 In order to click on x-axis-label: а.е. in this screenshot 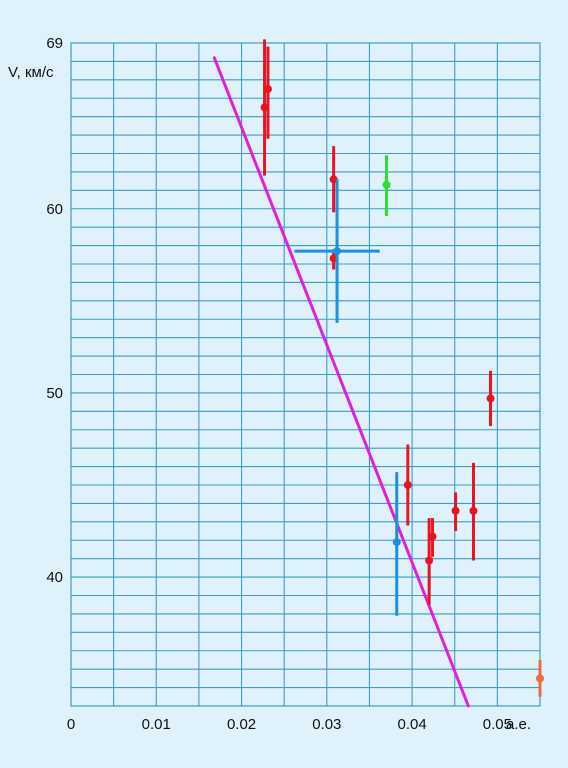, I will do `click(518, 724)`.